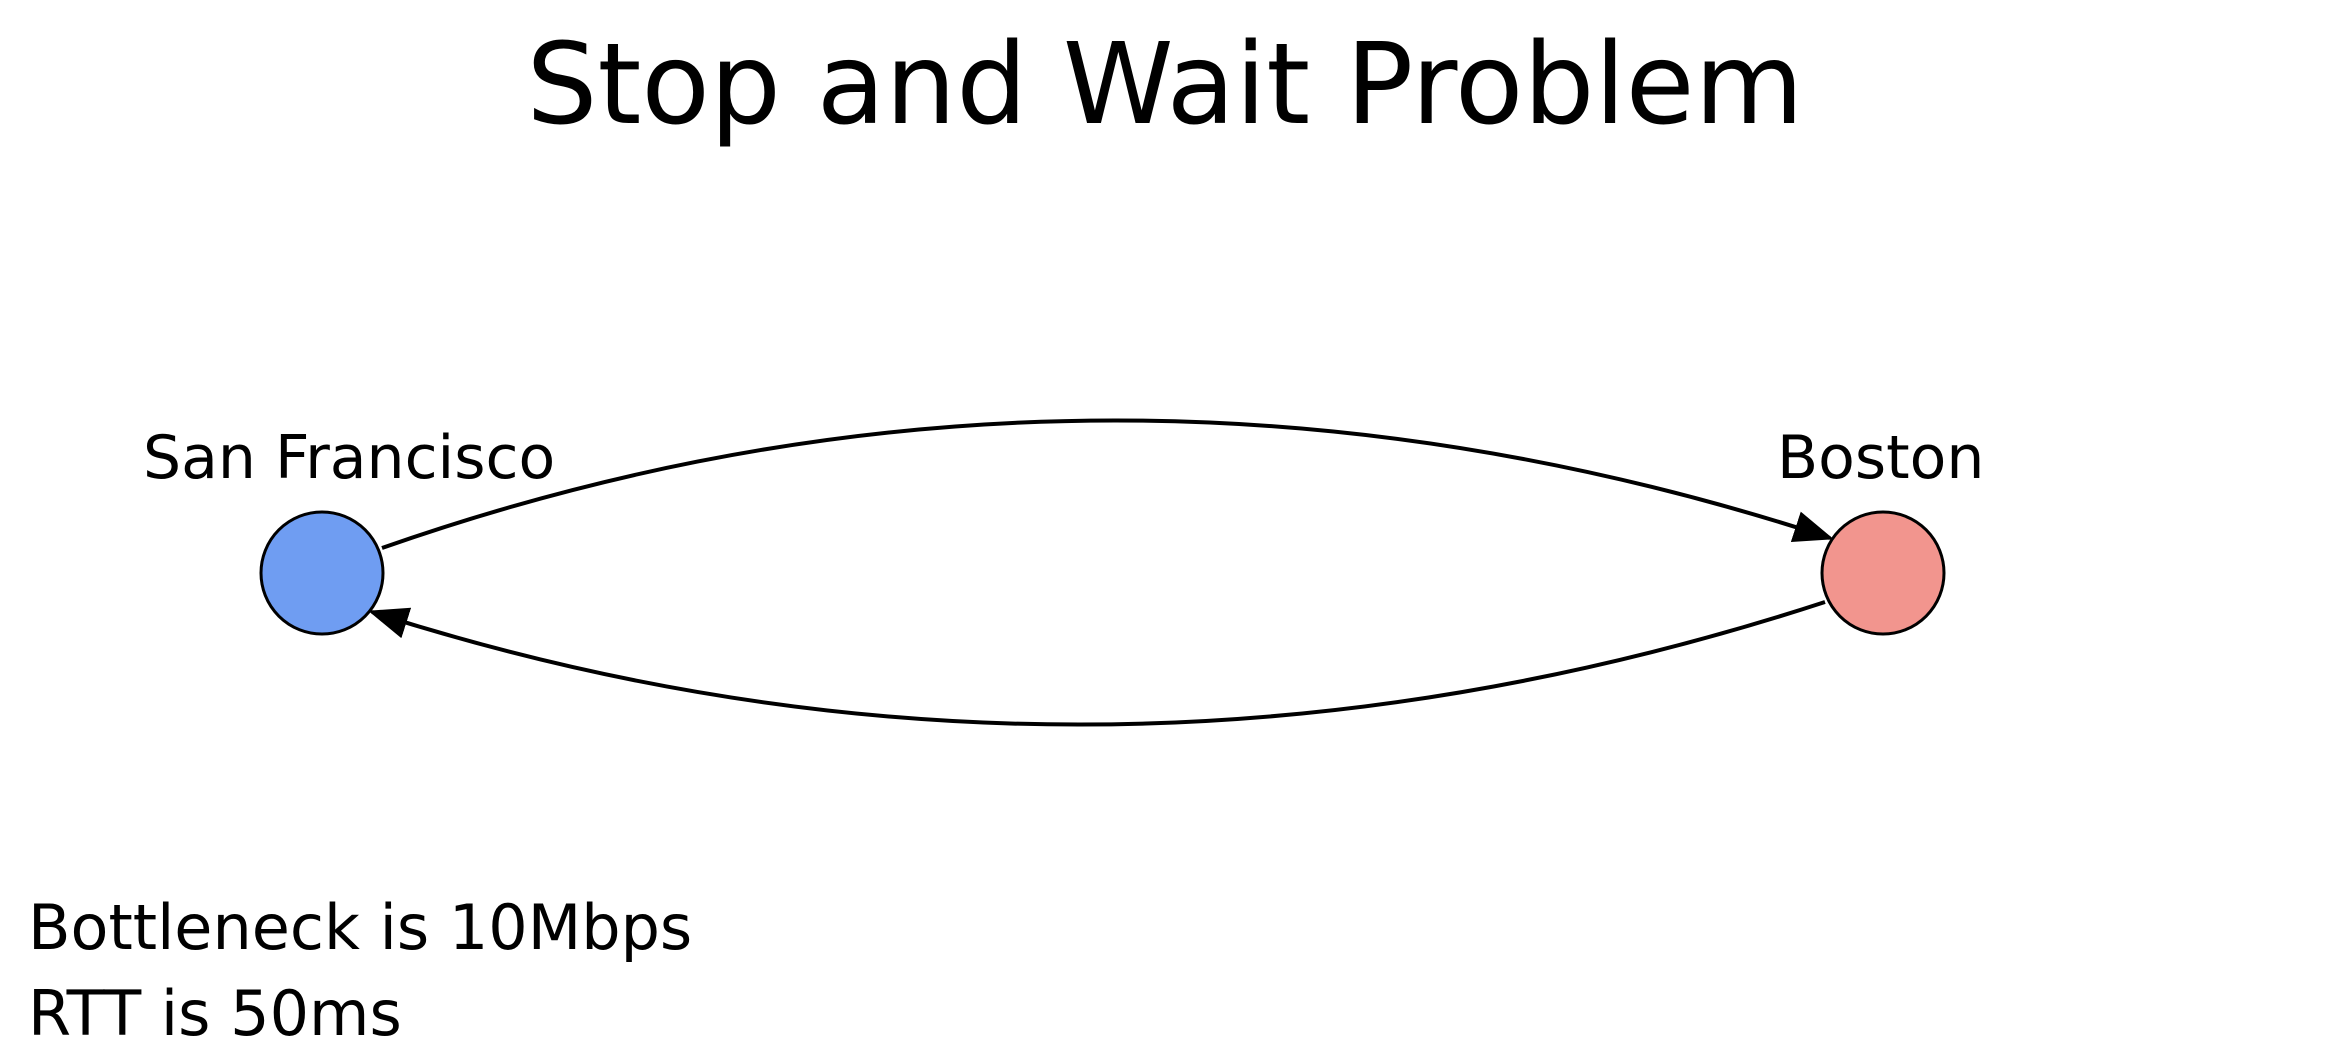 This screenshot has width=2330, height=1056. What do you see at coordinates (360, 927) in the screenshot?
I see `bottleneck-note: Bottleneck is 10Mbps` at bounding box center [360, 927].